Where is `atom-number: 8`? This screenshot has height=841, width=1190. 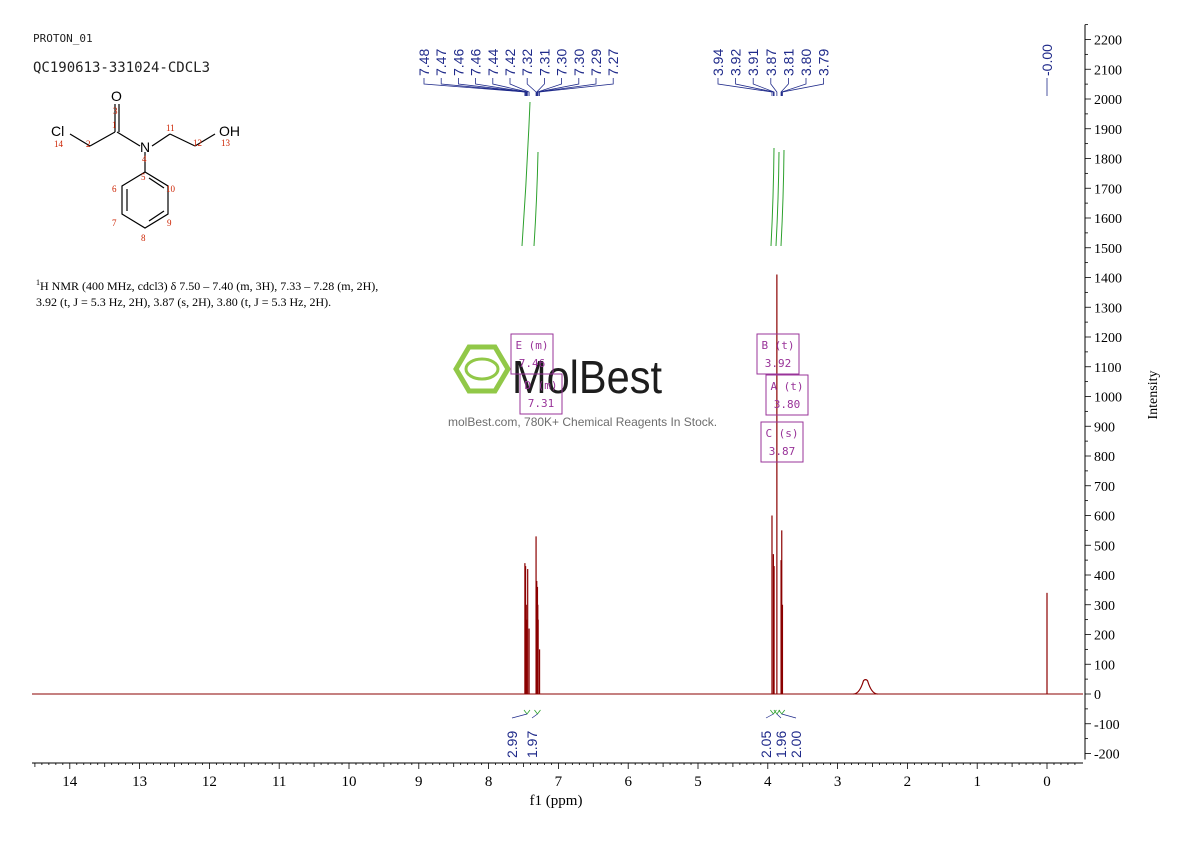 atom-number: 8 is located at coordinates (143, 238).